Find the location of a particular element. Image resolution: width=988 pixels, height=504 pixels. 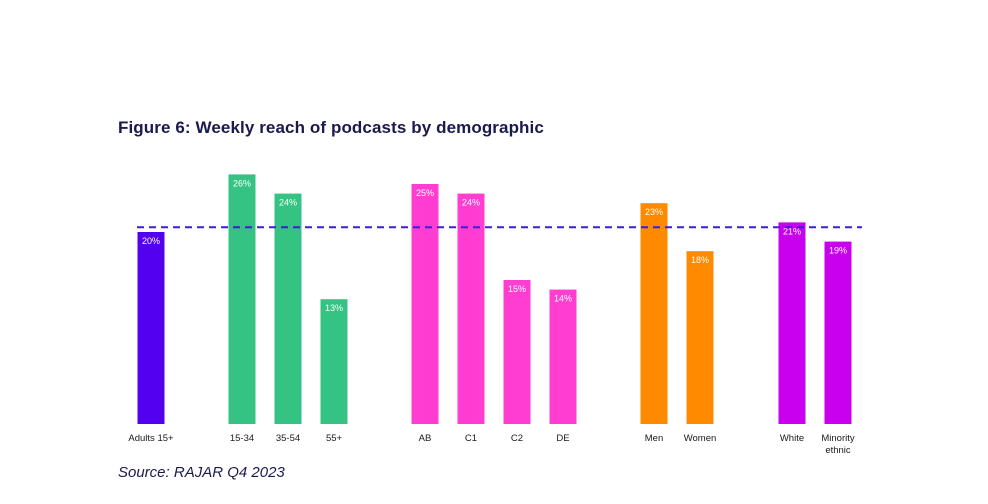

x-tick-label: ethnic is located at coordinates (838, 450).